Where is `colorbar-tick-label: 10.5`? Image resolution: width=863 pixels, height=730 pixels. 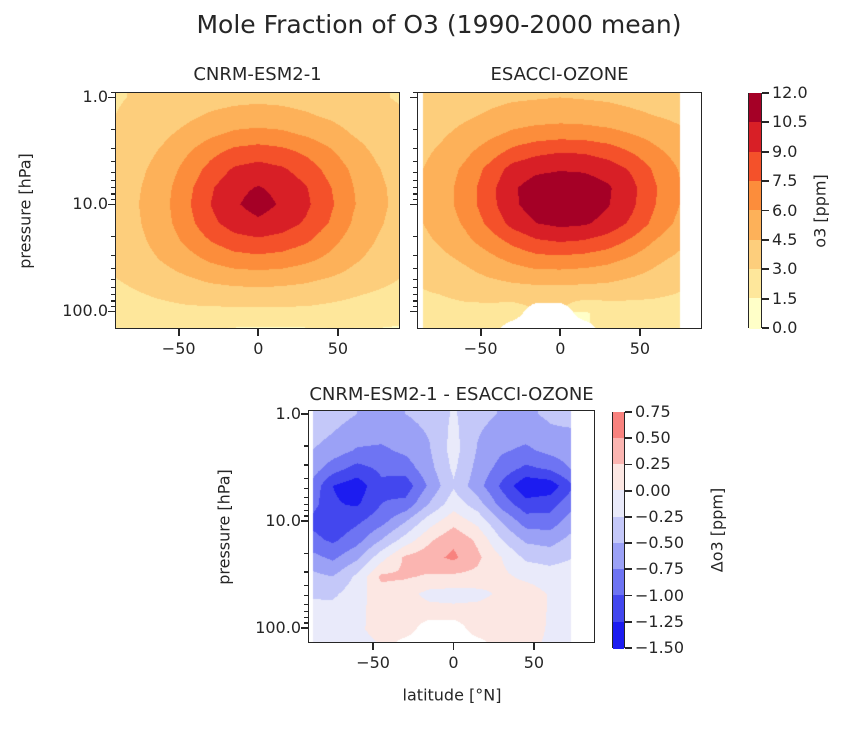
colorbar-tick-label: 10.5 is located at coordinates (790, 122).